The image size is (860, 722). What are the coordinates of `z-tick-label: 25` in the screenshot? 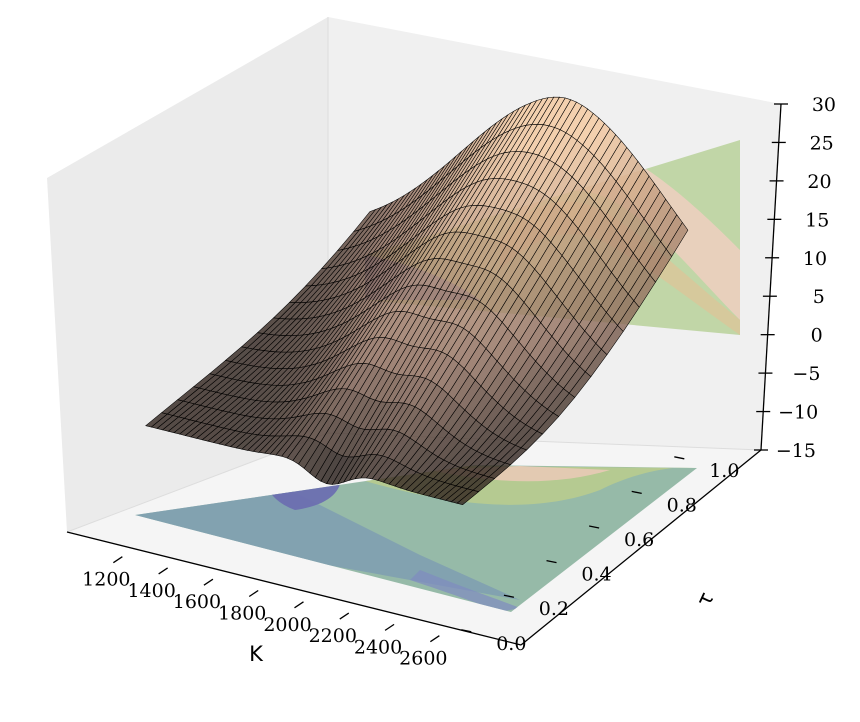 It's located at (822, 143).